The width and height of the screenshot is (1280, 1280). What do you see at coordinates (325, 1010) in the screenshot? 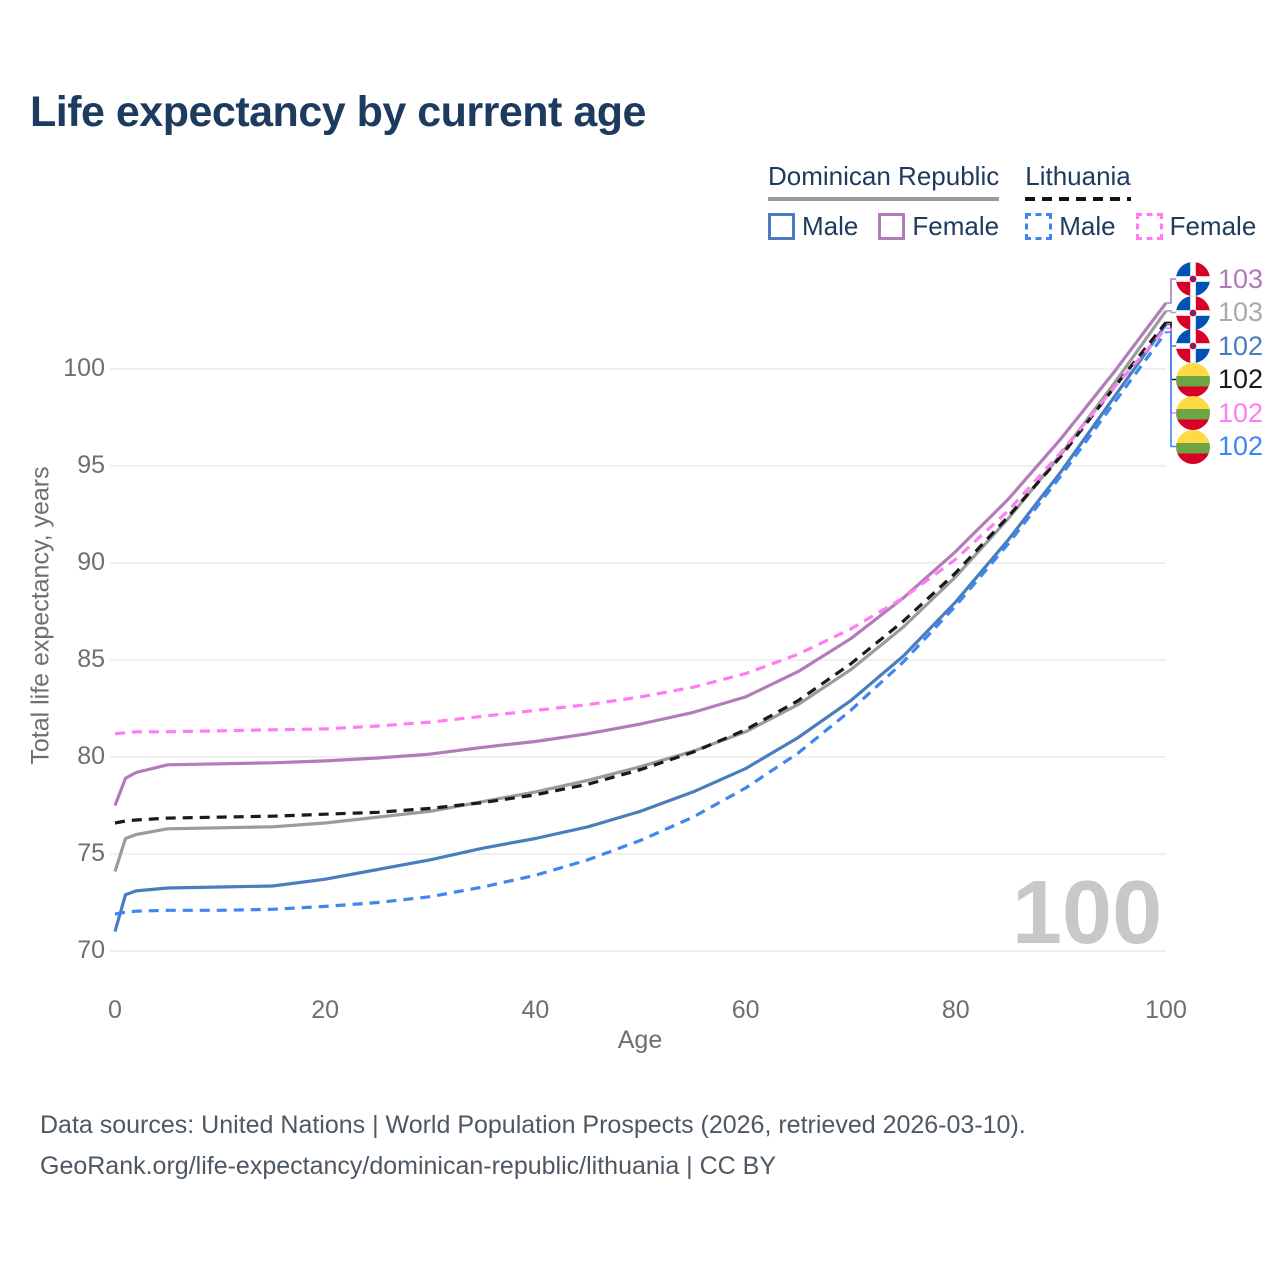
I see `x-tick-label: 20` at bounding box center [325, 1010].